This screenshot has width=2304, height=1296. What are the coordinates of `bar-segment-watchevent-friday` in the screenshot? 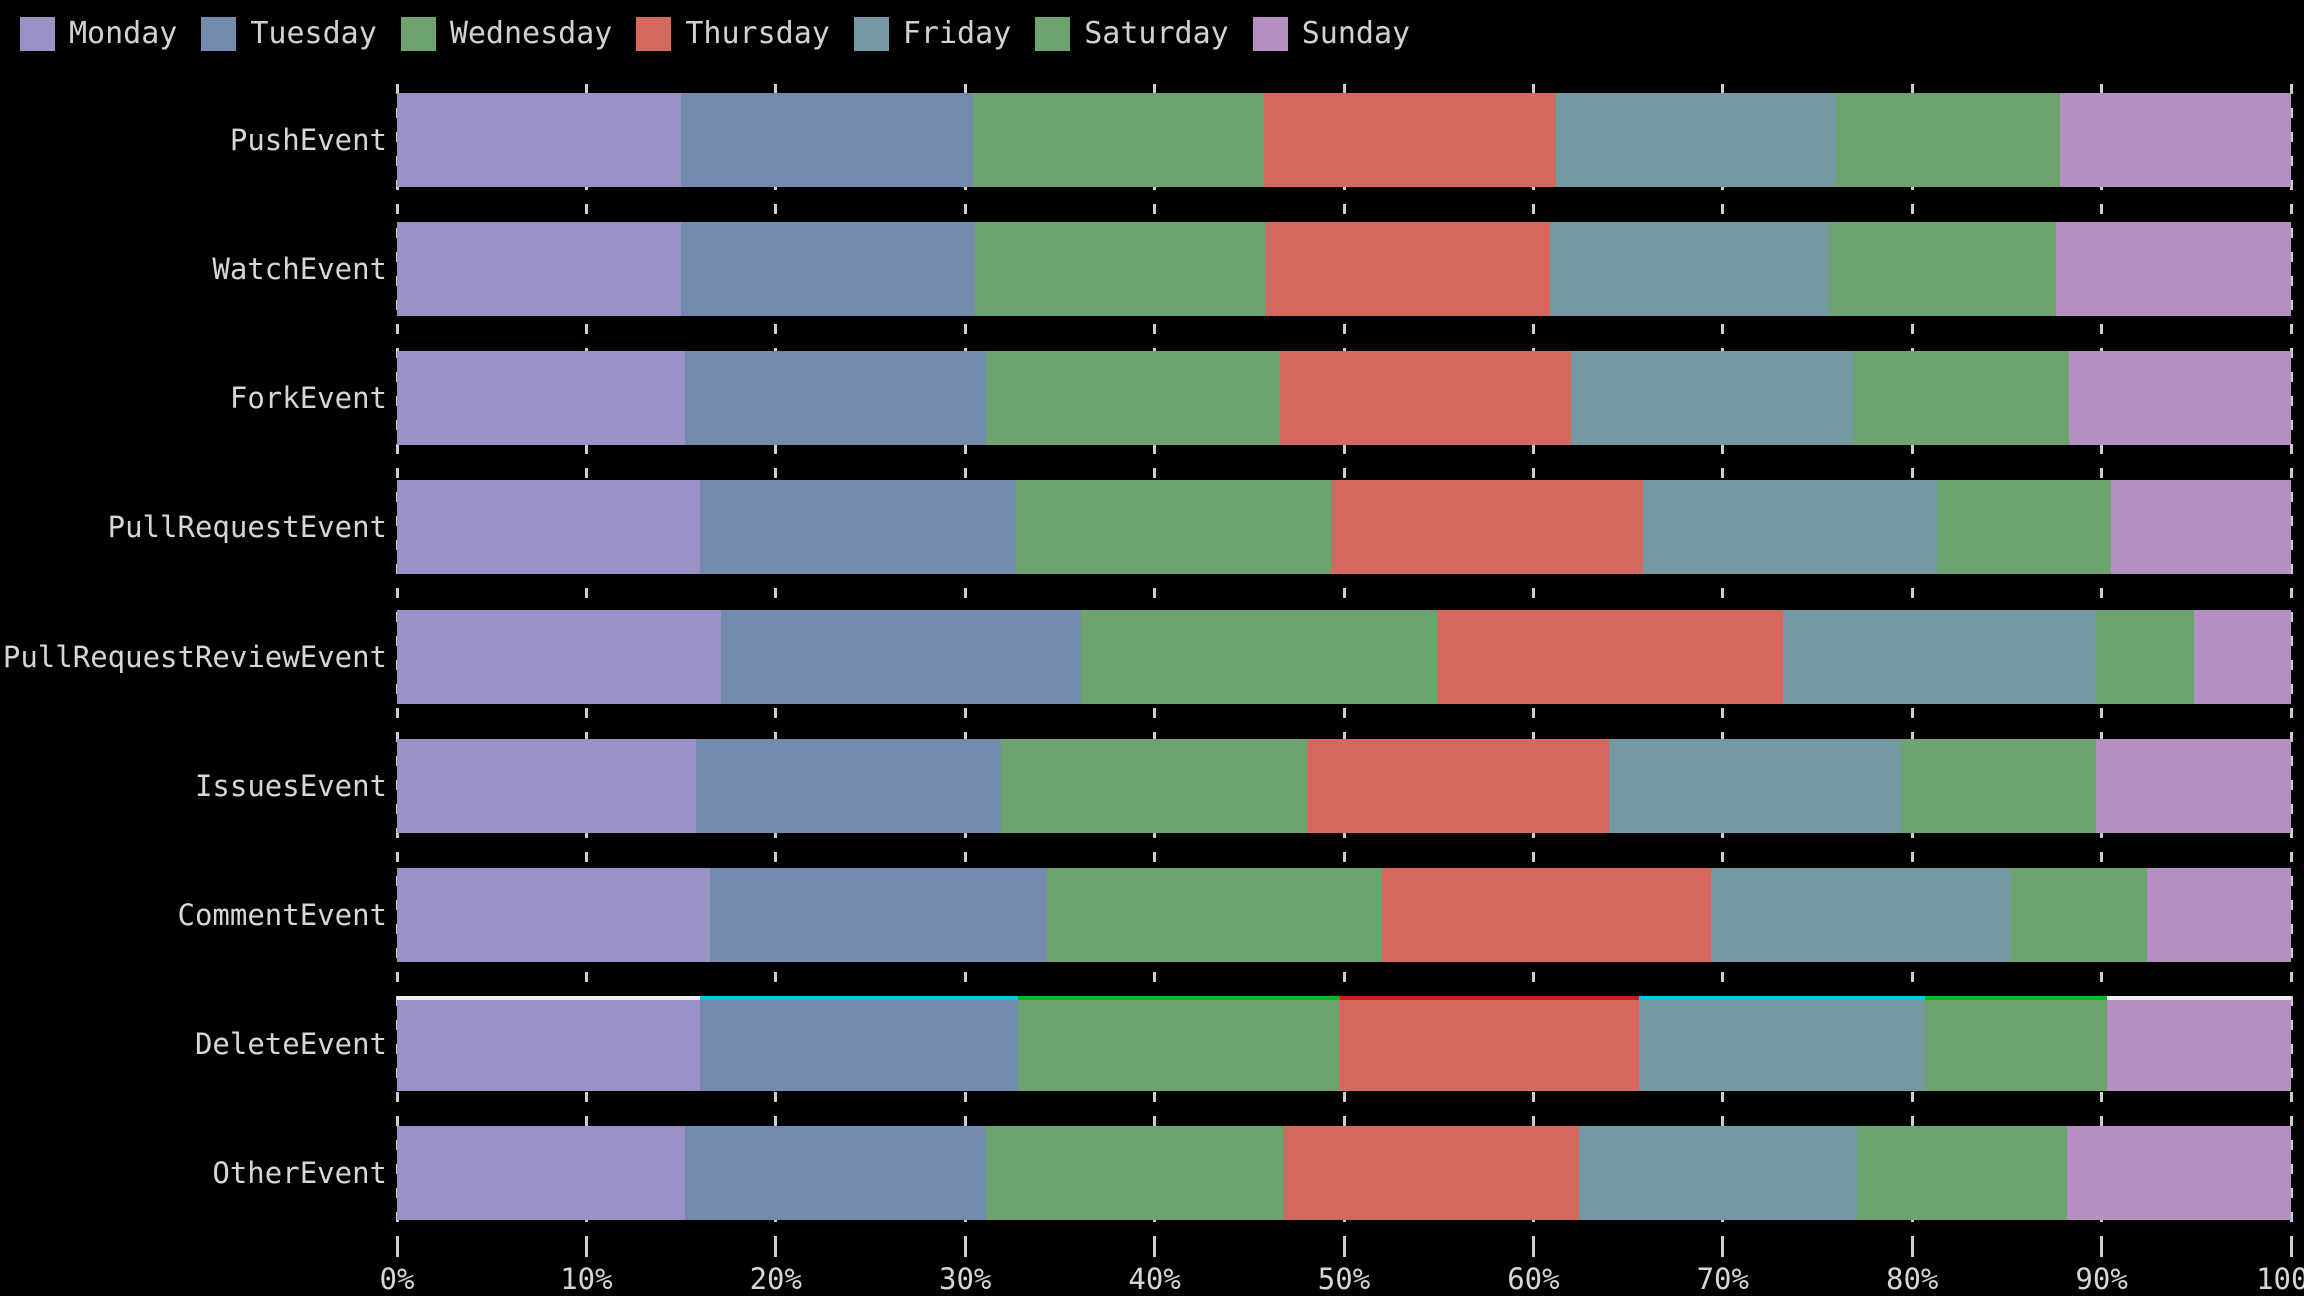 It's located at (1689, 269).